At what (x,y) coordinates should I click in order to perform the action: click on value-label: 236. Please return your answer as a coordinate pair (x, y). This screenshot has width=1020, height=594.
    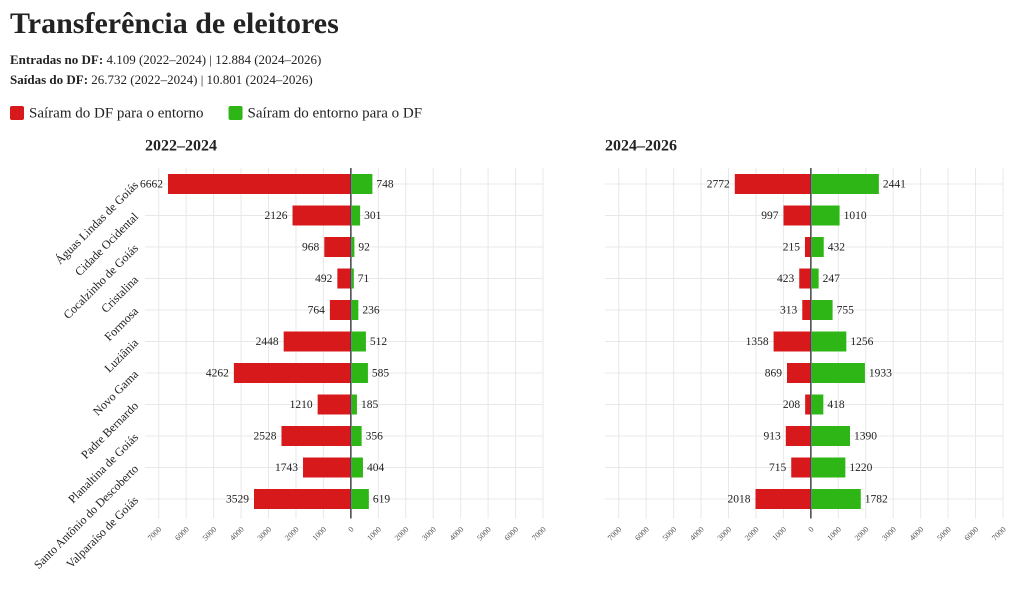
    Looking at the image, I should click on (371, 311).